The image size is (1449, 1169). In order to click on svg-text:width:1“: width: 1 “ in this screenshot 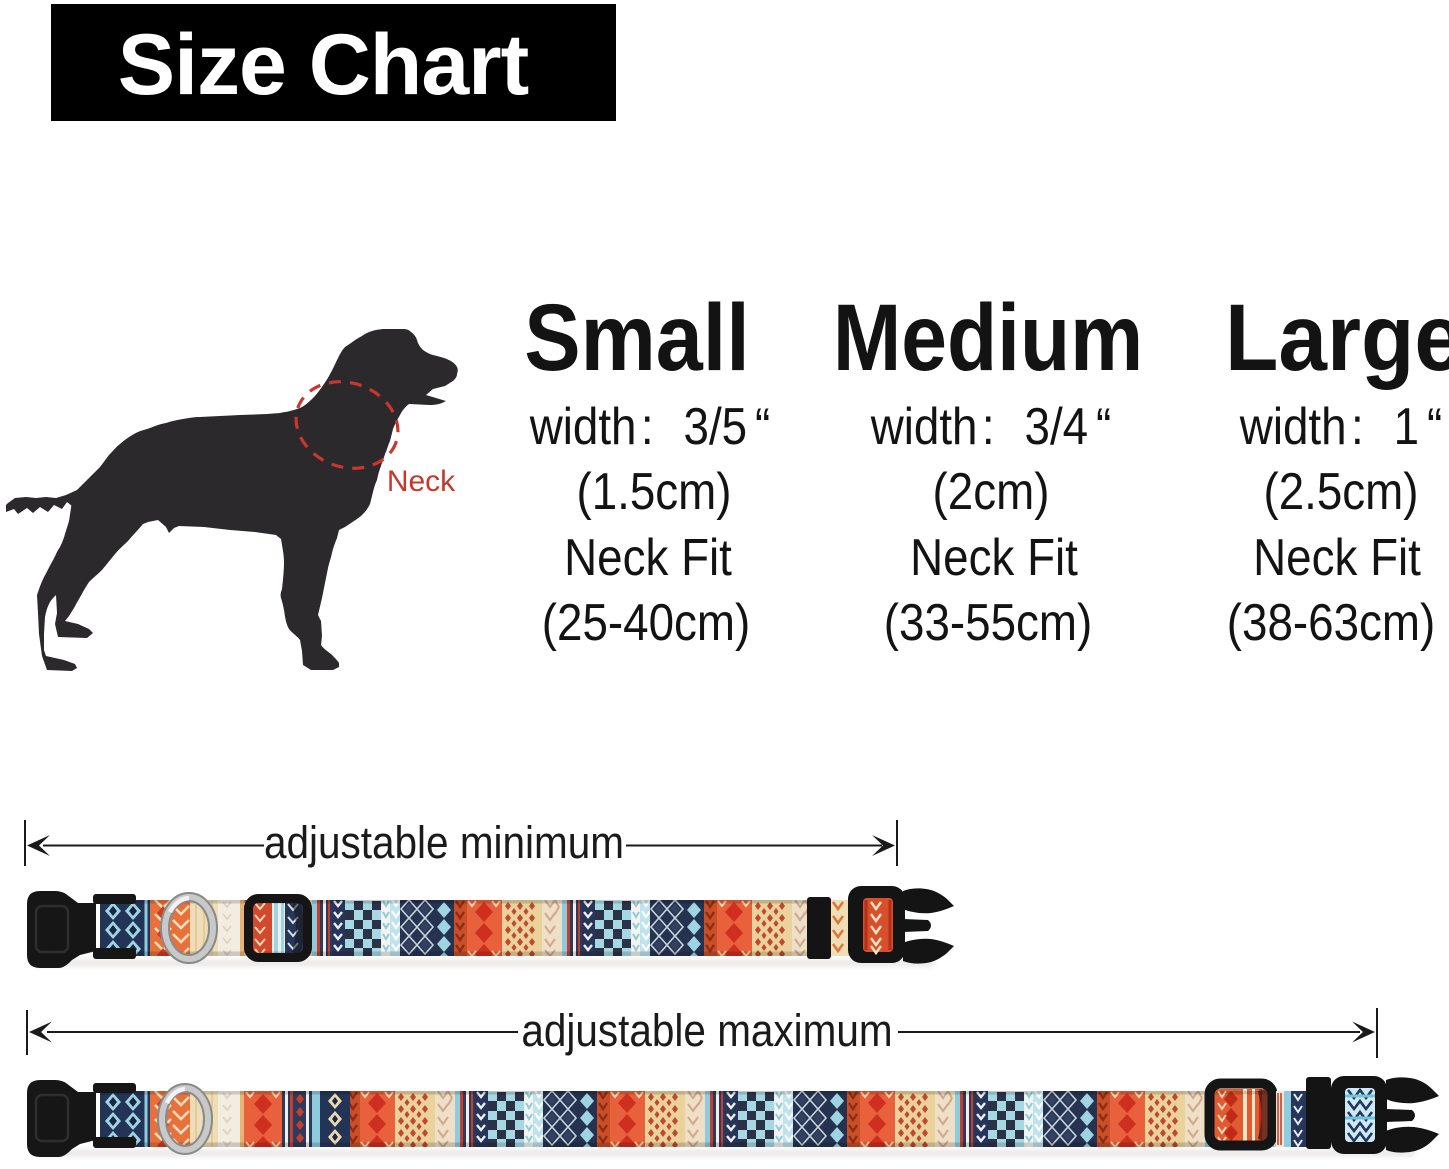, I will do `click(1340, 426)`.